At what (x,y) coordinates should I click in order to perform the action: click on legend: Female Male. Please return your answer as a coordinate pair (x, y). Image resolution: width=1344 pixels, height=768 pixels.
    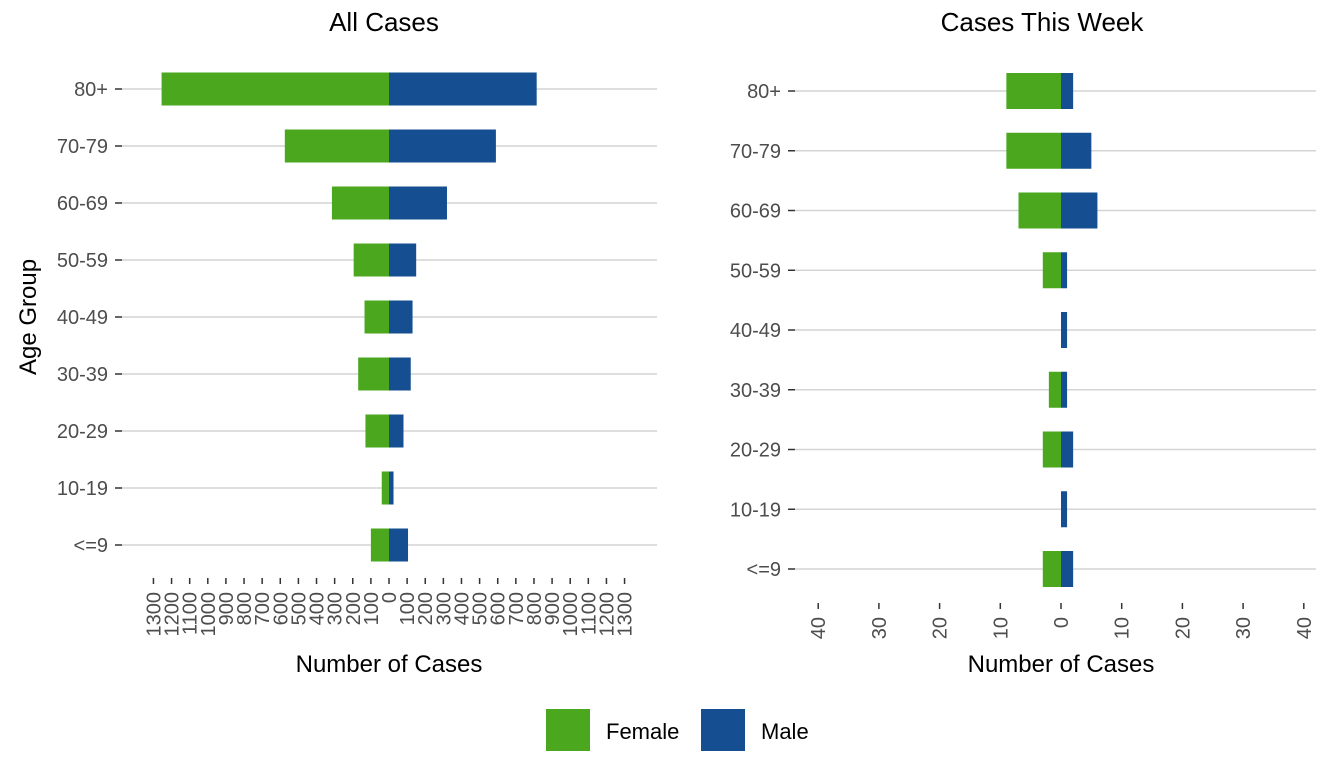
    Looking at the image, I should click on (677, 730).